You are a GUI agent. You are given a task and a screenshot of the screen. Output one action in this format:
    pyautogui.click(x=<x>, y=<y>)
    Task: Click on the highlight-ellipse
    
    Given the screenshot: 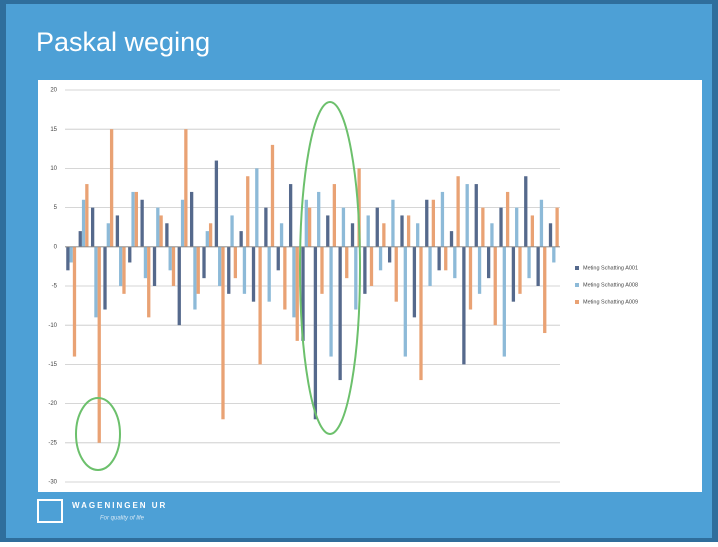 What is the action you would take?
    pyautogui.click(x=330, y=268)
    